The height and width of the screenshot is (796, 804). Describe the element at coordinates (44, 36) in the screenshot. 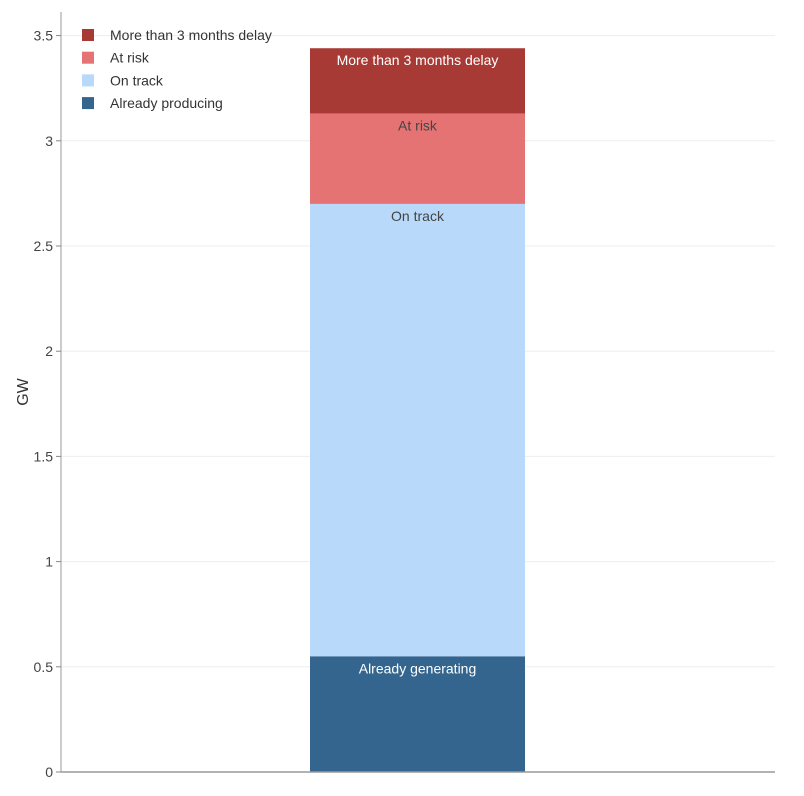

I see `y-tick-label: 3.5` at that location.